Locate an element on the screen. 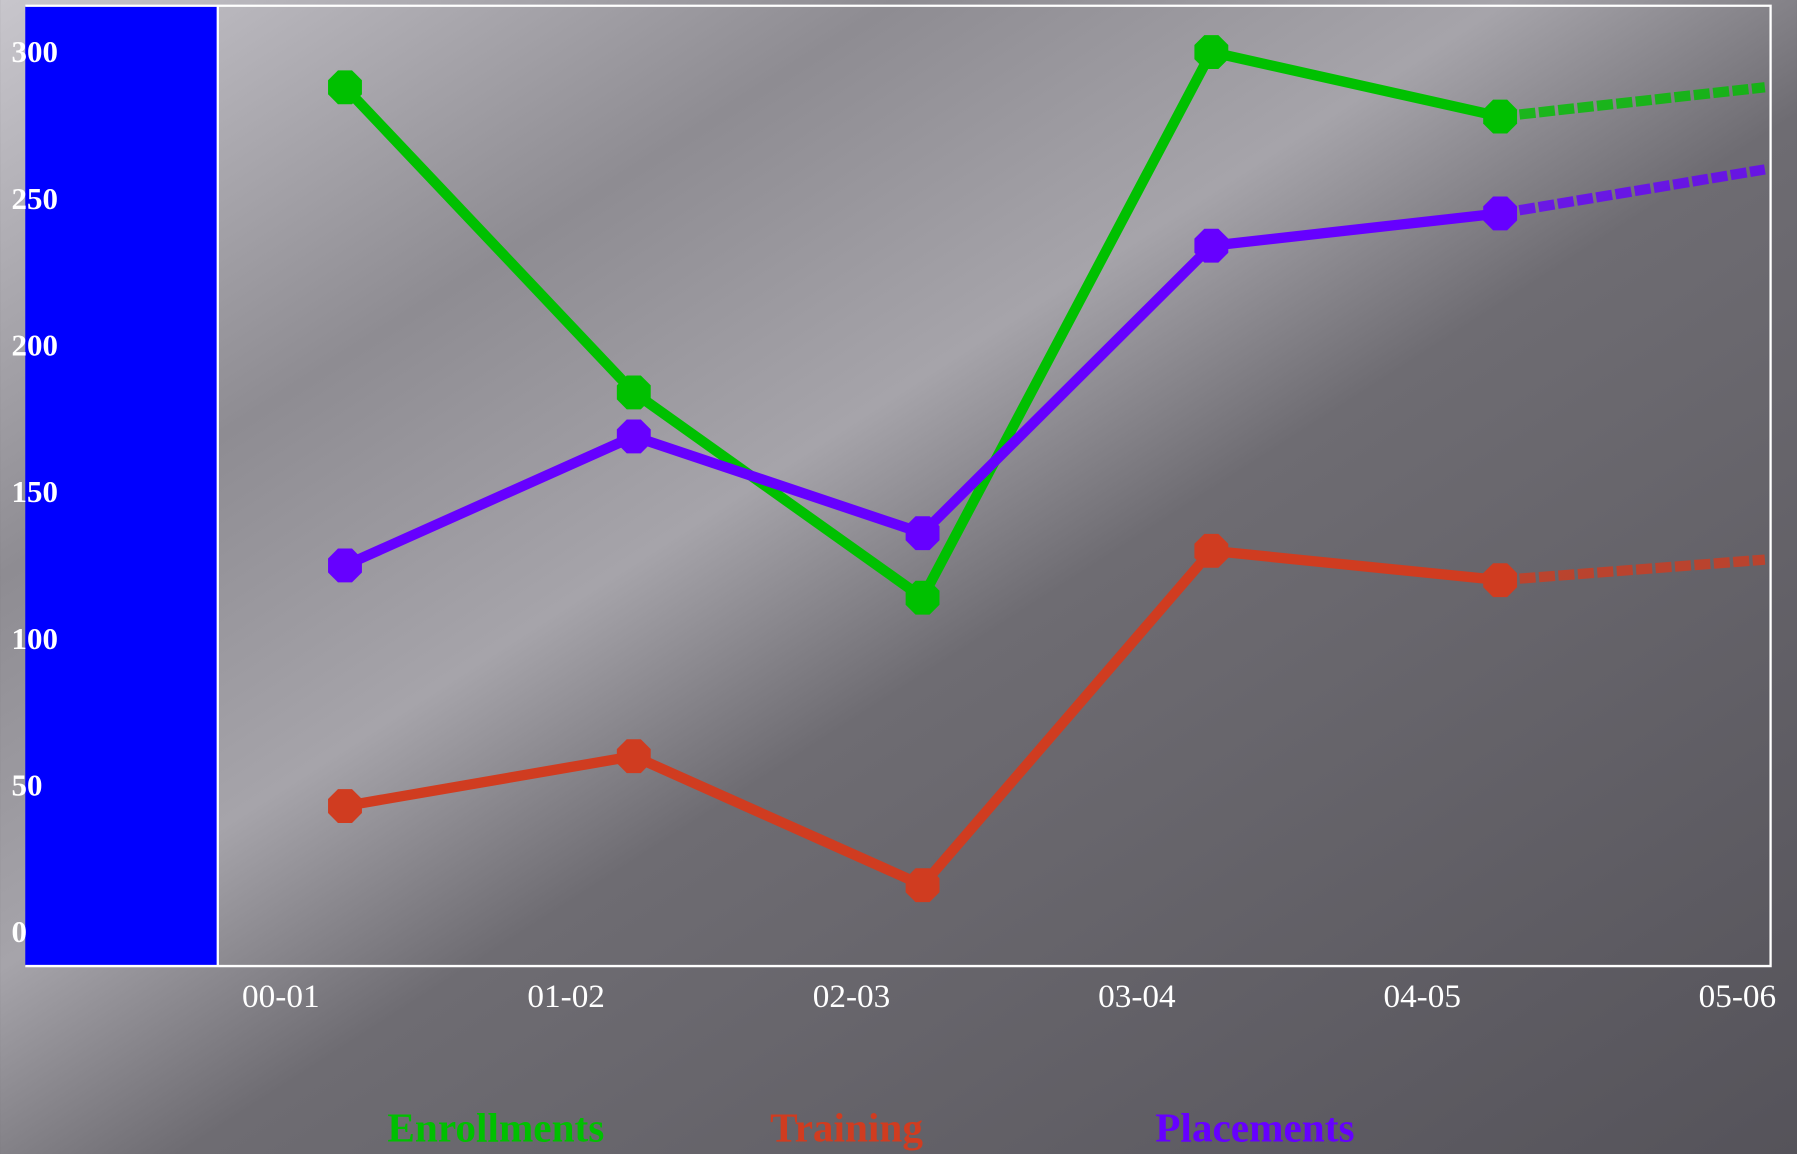  y-tick-label: 50 is located at coordinates (27, 785).